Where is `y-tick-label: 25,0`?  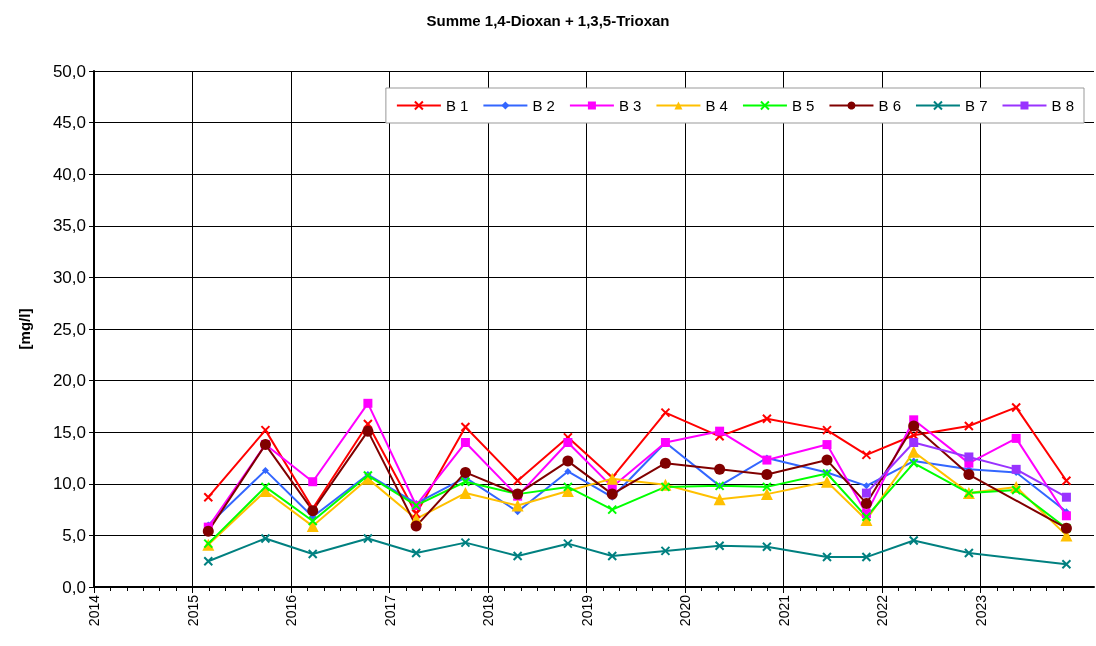
y-tick-label: 25,0 is located at coordinates (69, 329).